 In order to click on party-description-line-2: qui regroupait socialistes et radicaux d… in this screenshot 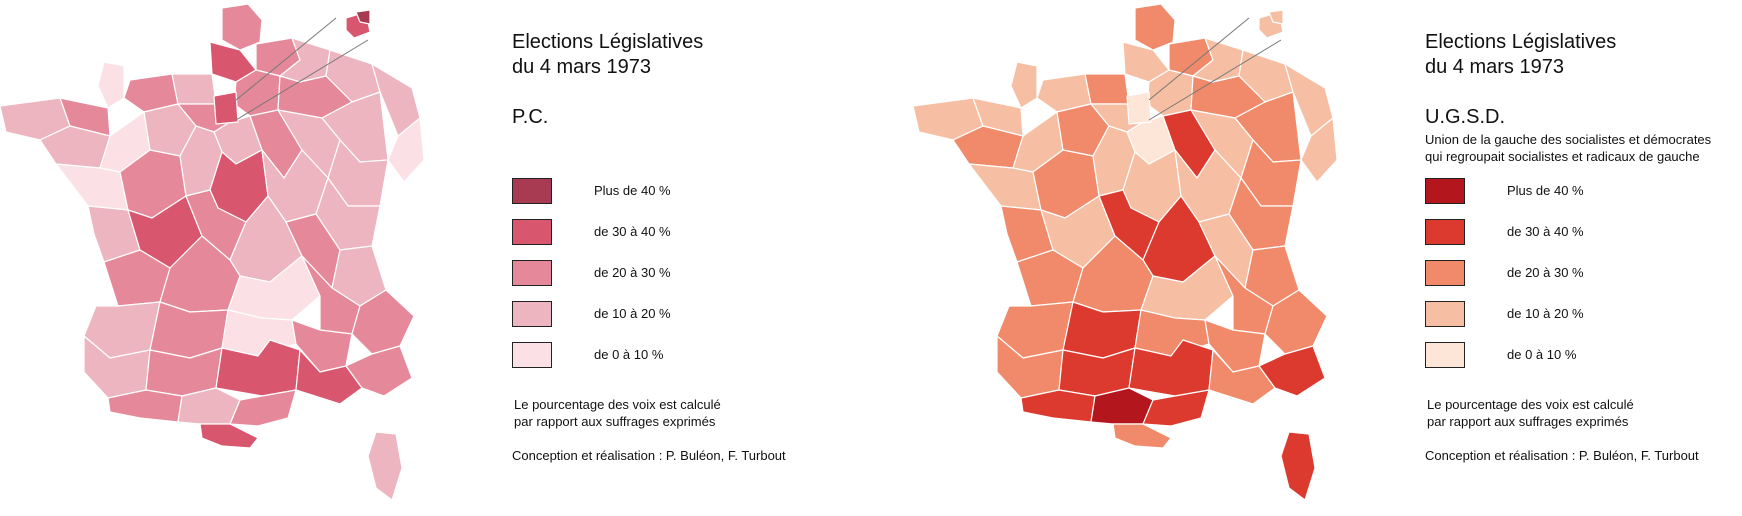, I will do `click(1562, 156)`.